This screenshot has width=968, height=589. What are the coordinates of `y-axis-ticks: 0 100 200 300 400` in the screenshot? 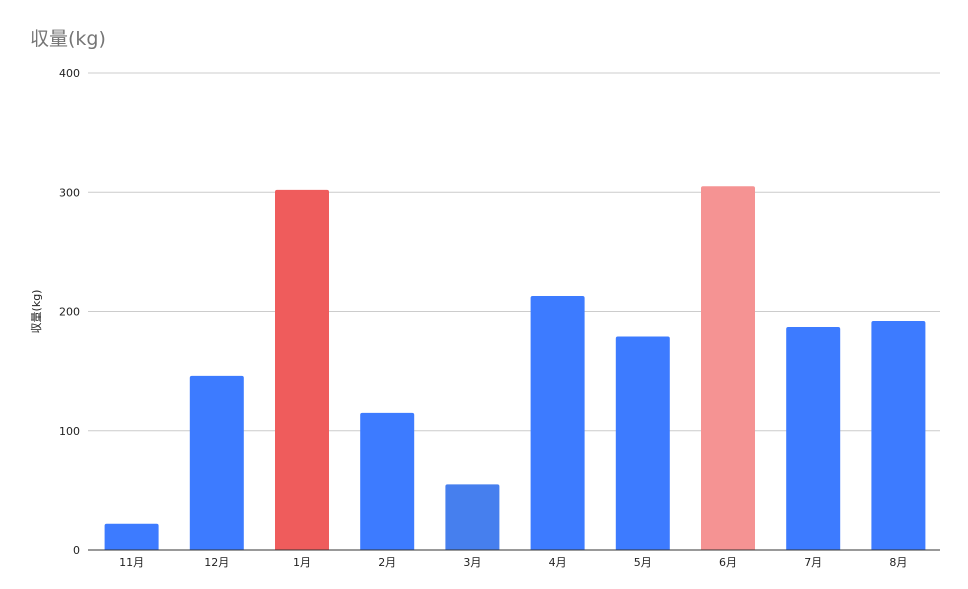 It's located at (69, 312).